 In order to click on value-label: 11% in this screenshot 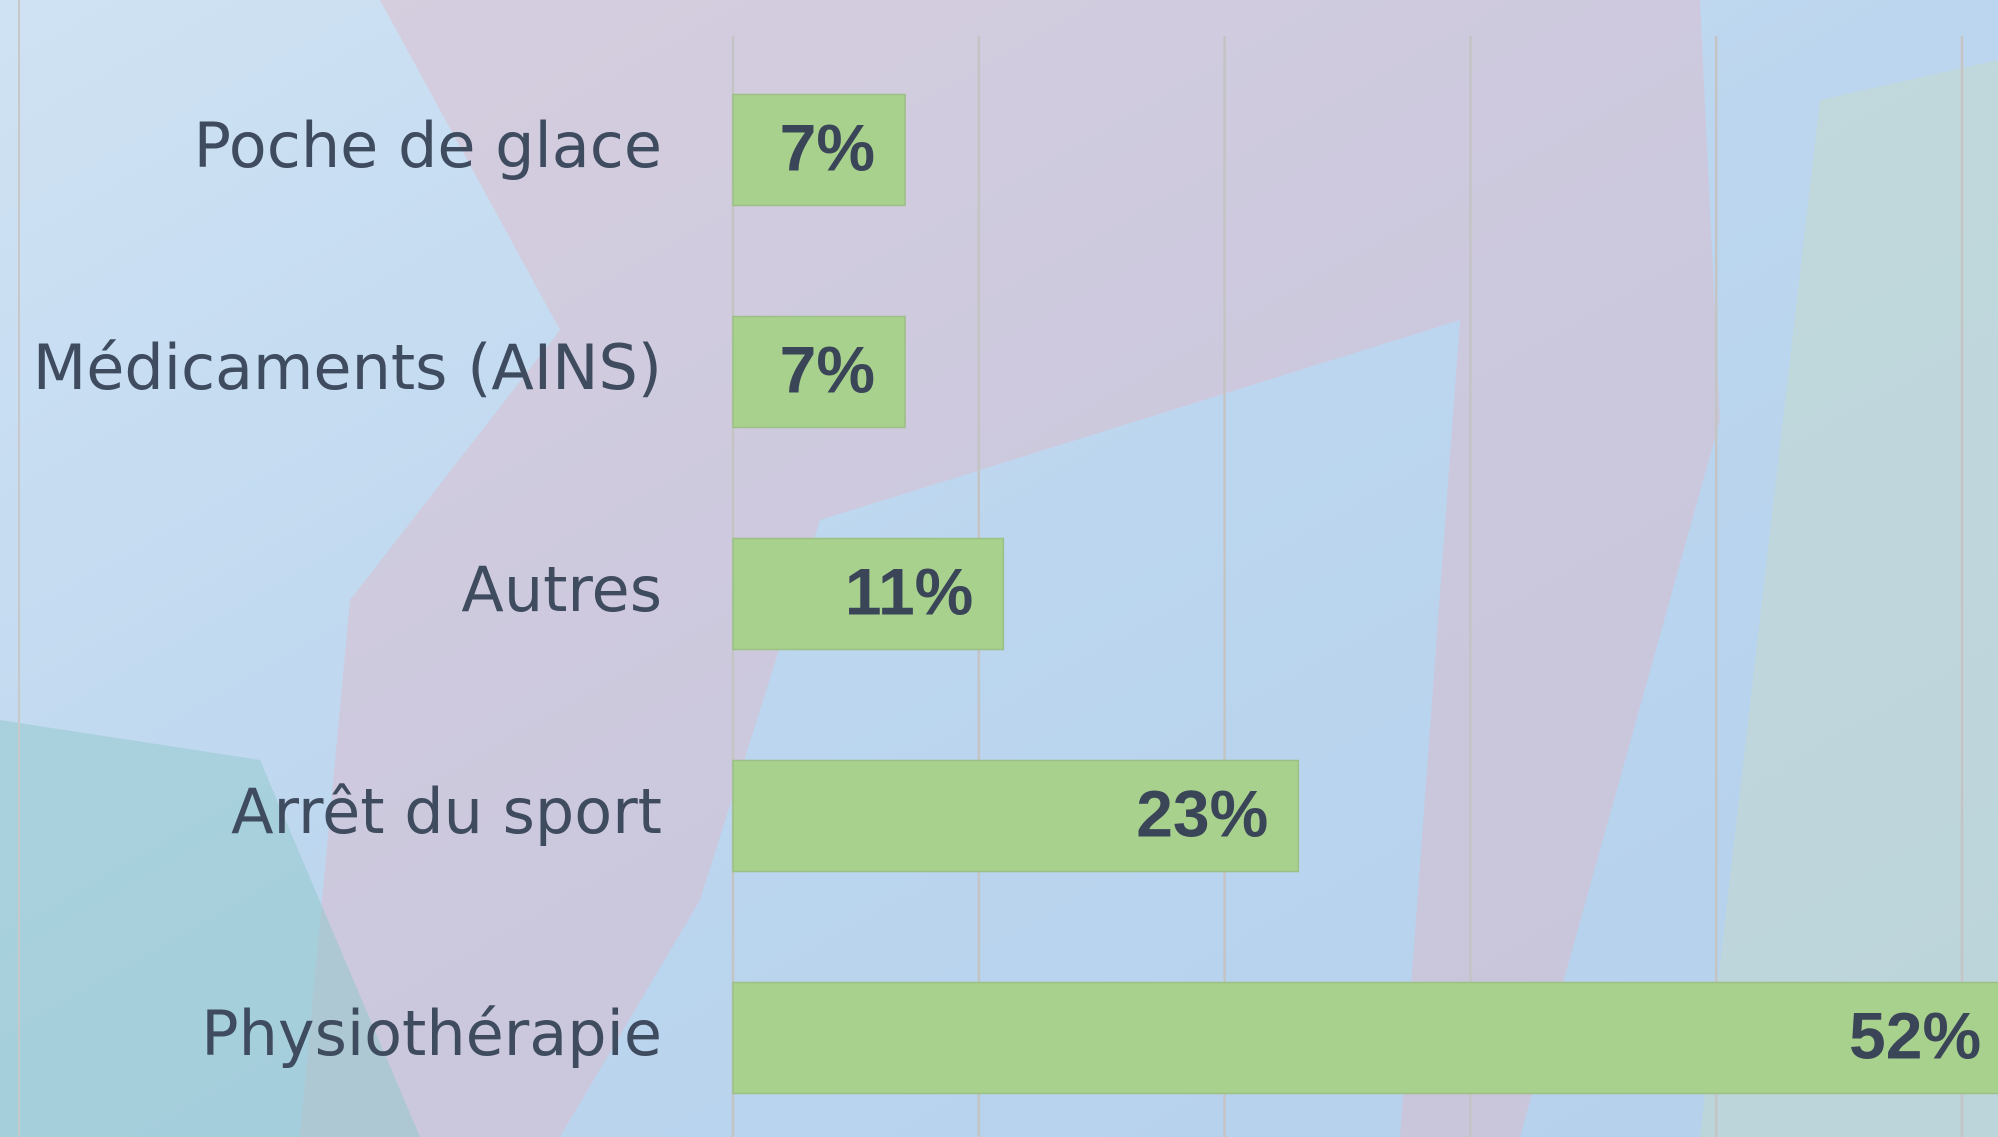, I will do `click(909, 591)`.